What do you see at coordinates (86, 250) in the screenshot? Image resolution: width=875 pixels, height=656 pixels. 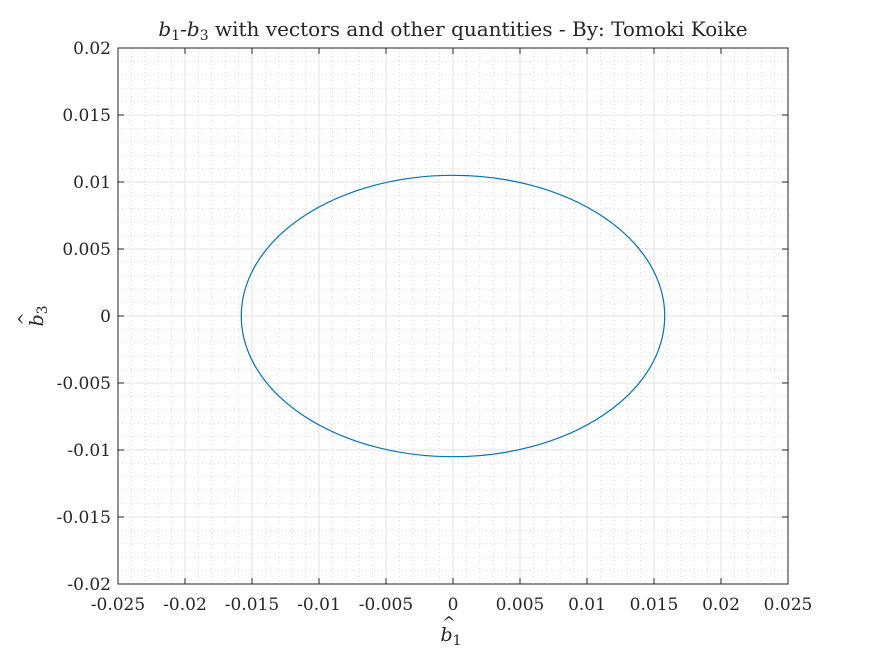 I see `y-tick-label: 0.005` at bounding box center [86, 250].